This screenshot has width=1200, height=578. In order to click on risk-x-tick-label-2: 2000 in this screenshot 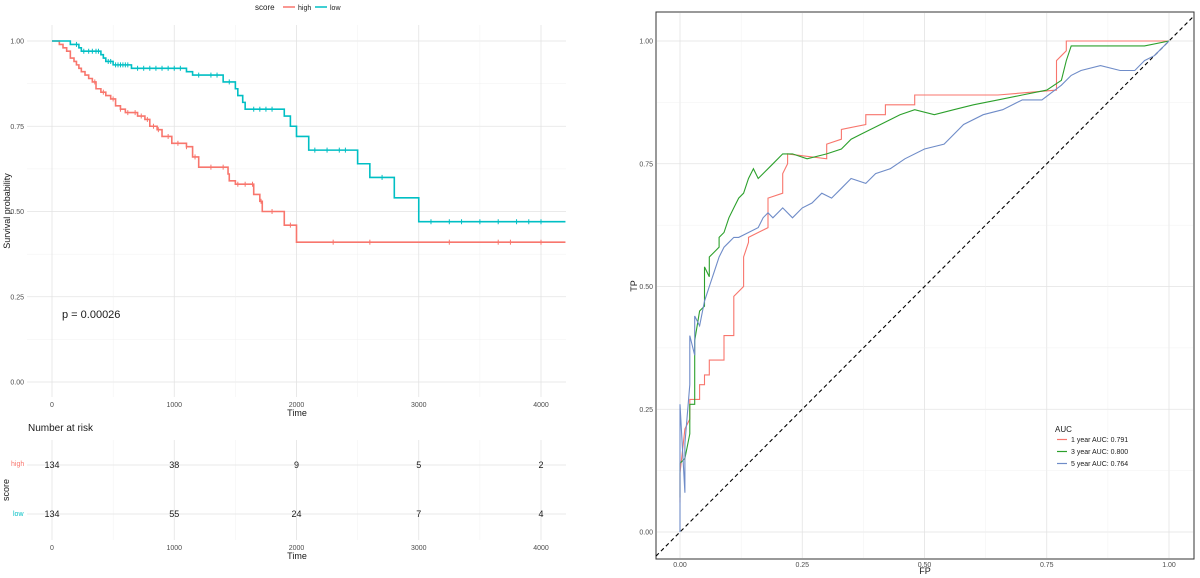, I will do `click(297, 548)`.